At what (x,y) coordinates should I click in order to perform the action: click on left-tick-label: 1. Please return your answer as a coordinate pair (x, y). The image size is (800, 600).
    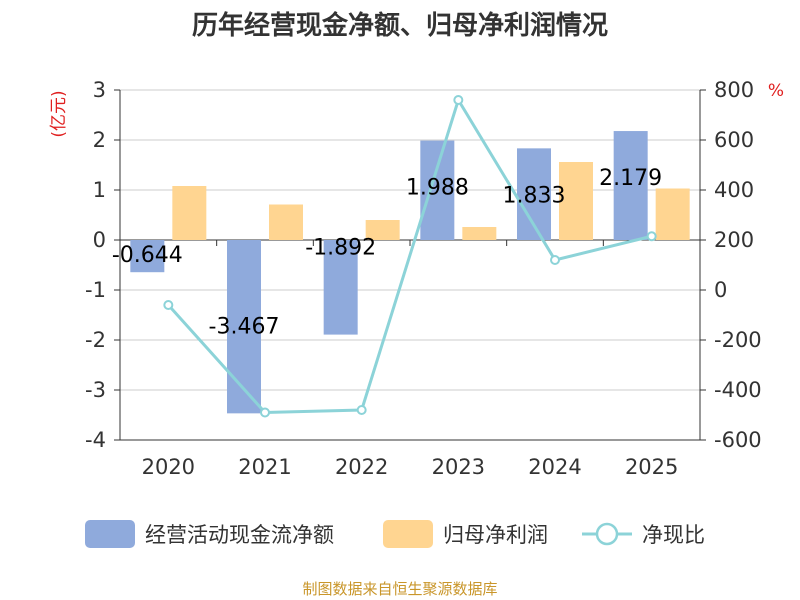
    Looking at the image, I should click on (99, 190).